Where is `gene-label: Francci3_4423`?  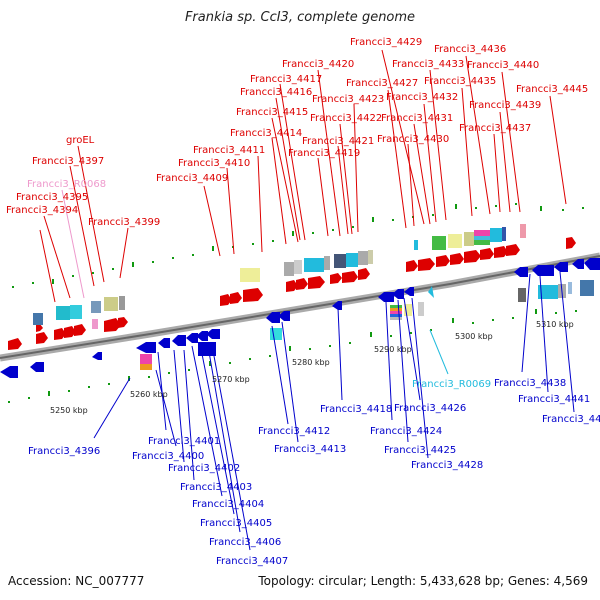
gene-label: Francci3_4423 is located at coordinates (348, 99).